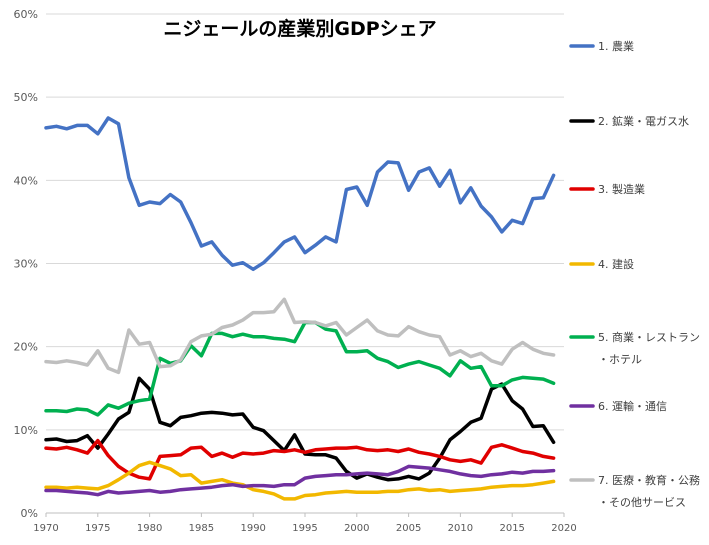 Image resolution: width=709 pixels, height=545 pixels. Describe the element at coordinates (201, 528) in the screenshot. I see `x-tick-label: 1985` at that location.